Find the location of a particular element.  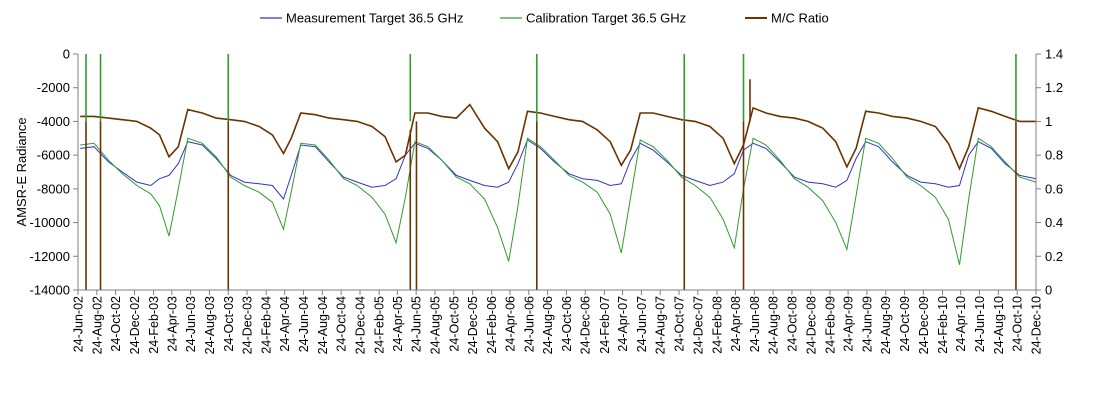

x-tick-label-5: 24-Apr-03 is located at coordinates (172, 324).